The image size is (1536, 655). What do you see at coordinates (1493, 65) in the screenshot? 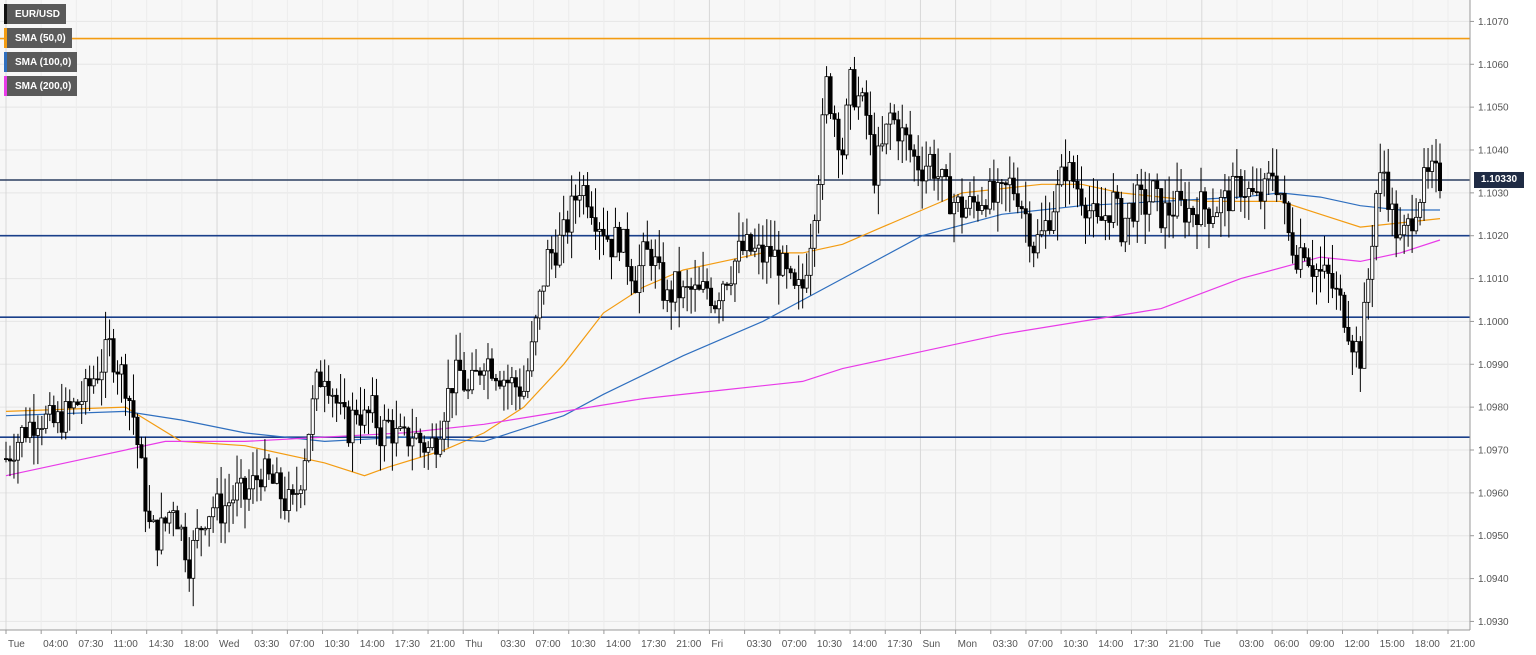
I see `y-tick-label: 1.1060` at bounding box center [1493, 65].